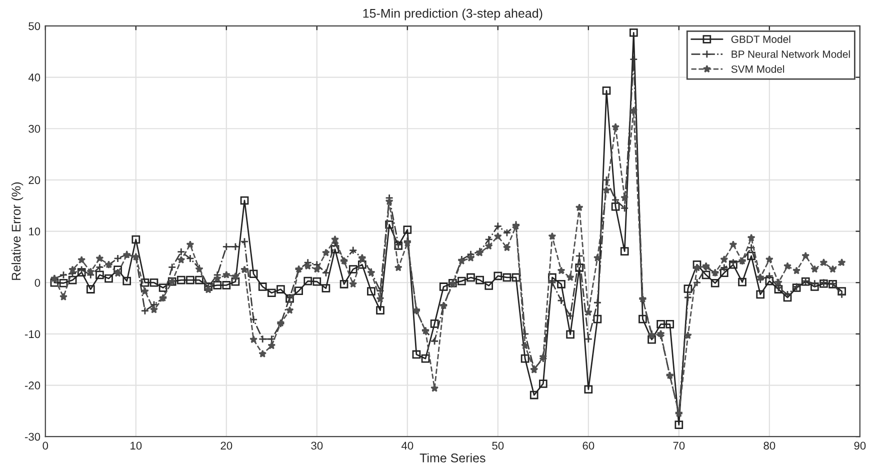 This screenshot has width=873, height=472. Describe the element at coordinates (45, 446) in the screenshot. I see `x-tick-label: 0` at that location.